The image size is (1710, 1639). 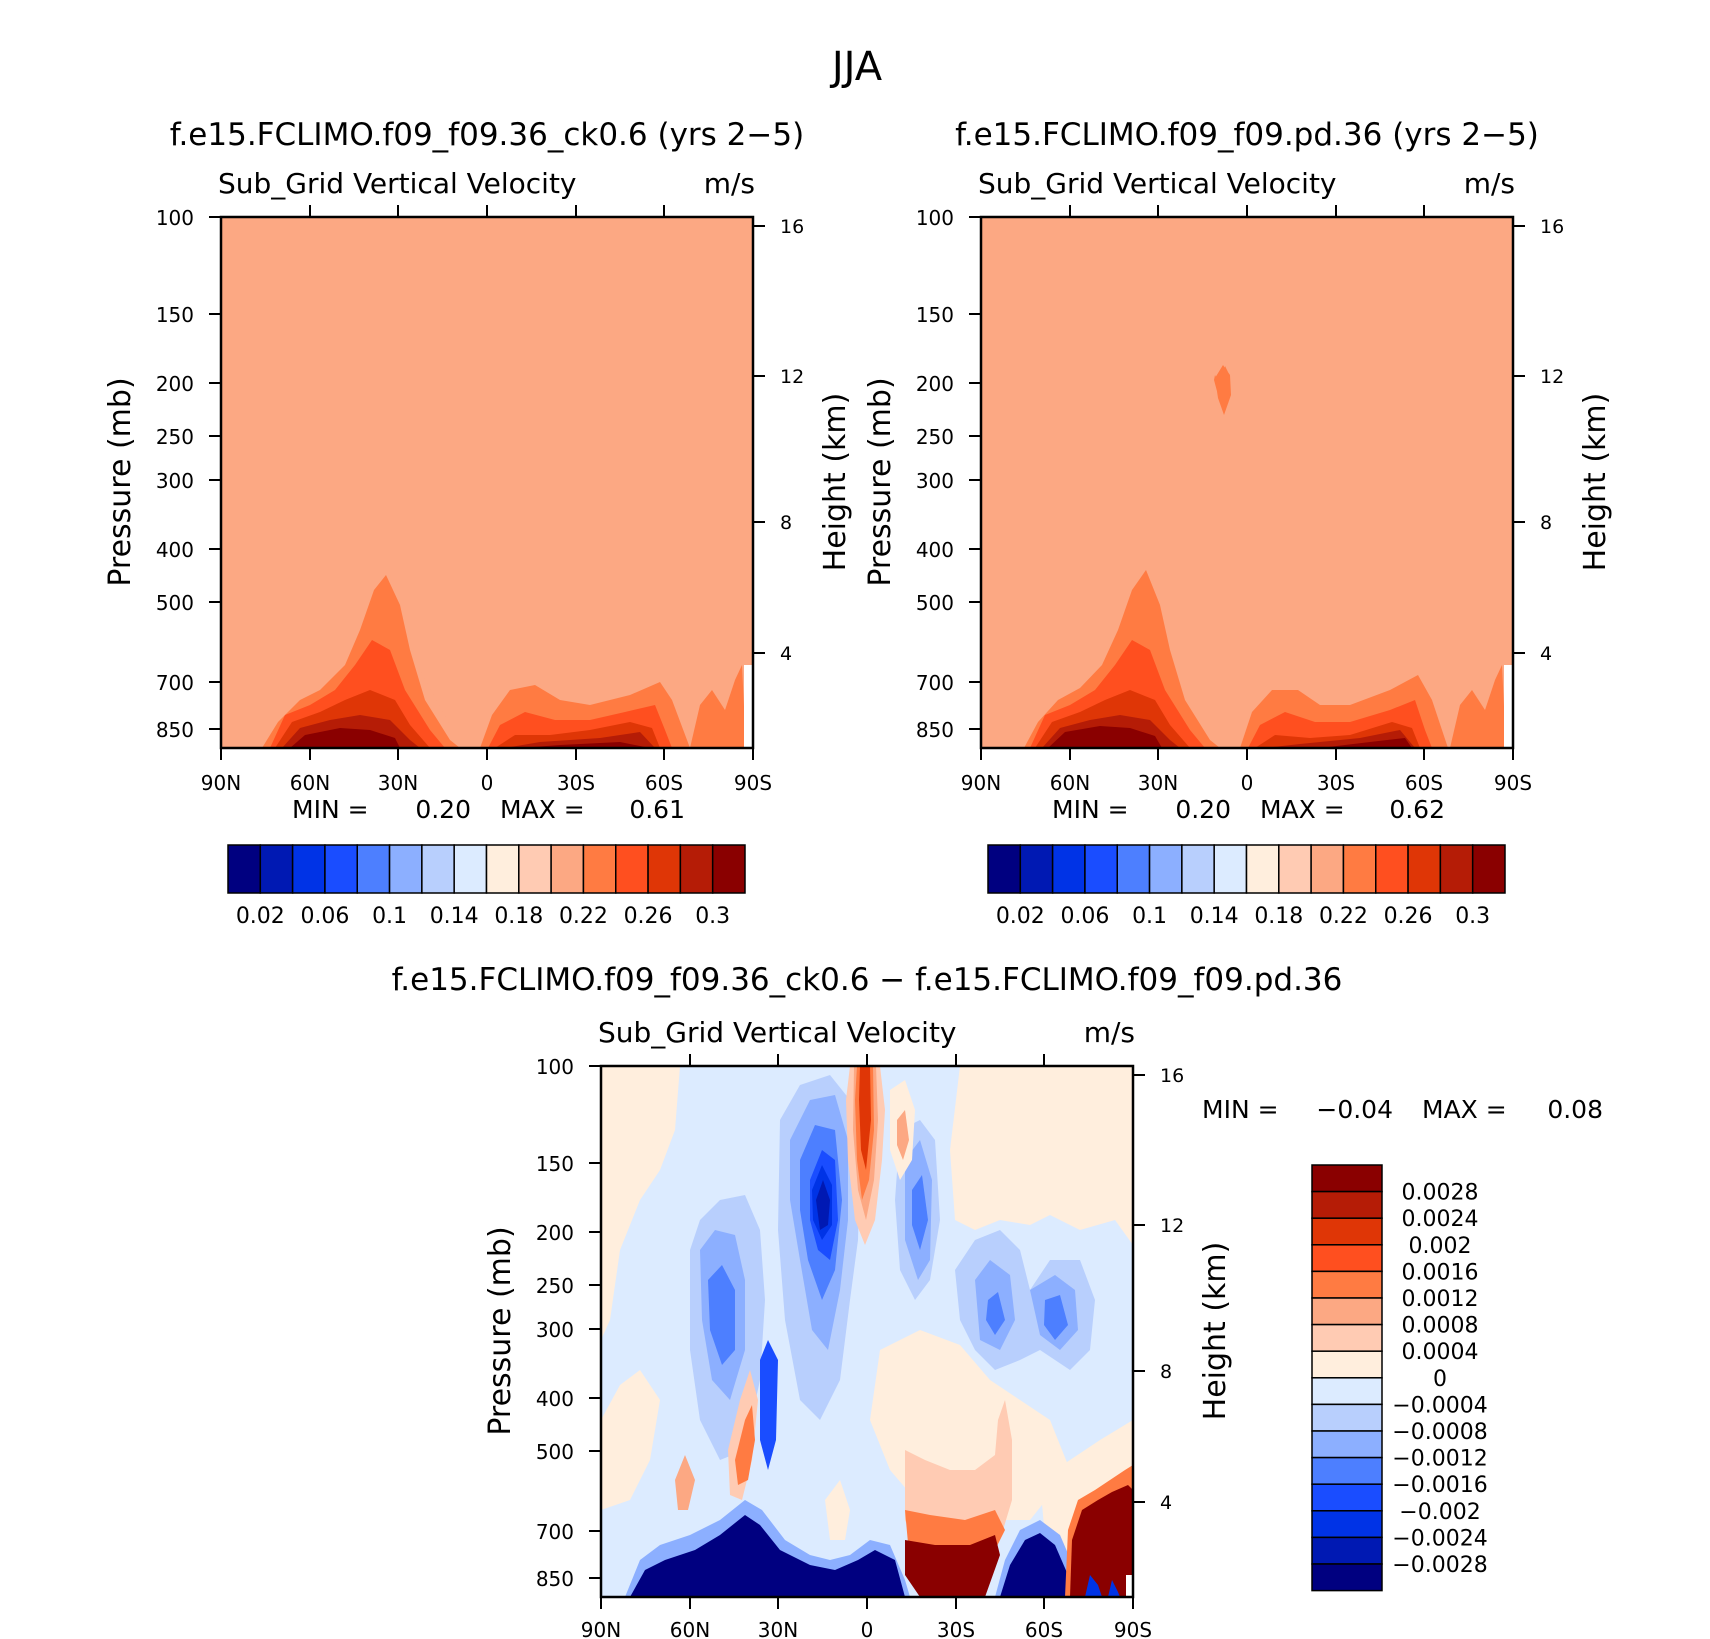 I want to click on y-tick-labels: 100 150 200 250 300 400 500 700 850, so click(x=935, y=474).